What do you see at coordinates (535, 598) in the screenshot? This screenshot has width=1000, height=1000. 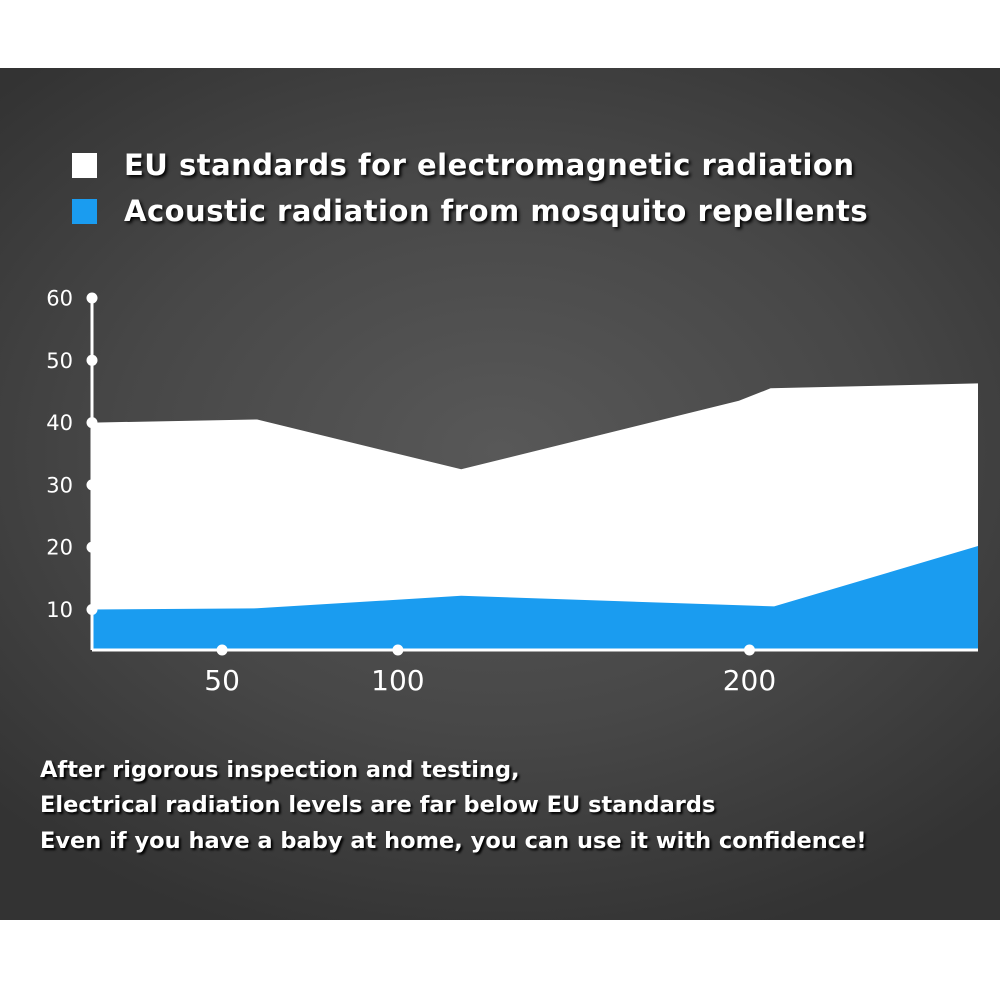 I see `acoustic-radiation-area` at bounding box center [535, 598].